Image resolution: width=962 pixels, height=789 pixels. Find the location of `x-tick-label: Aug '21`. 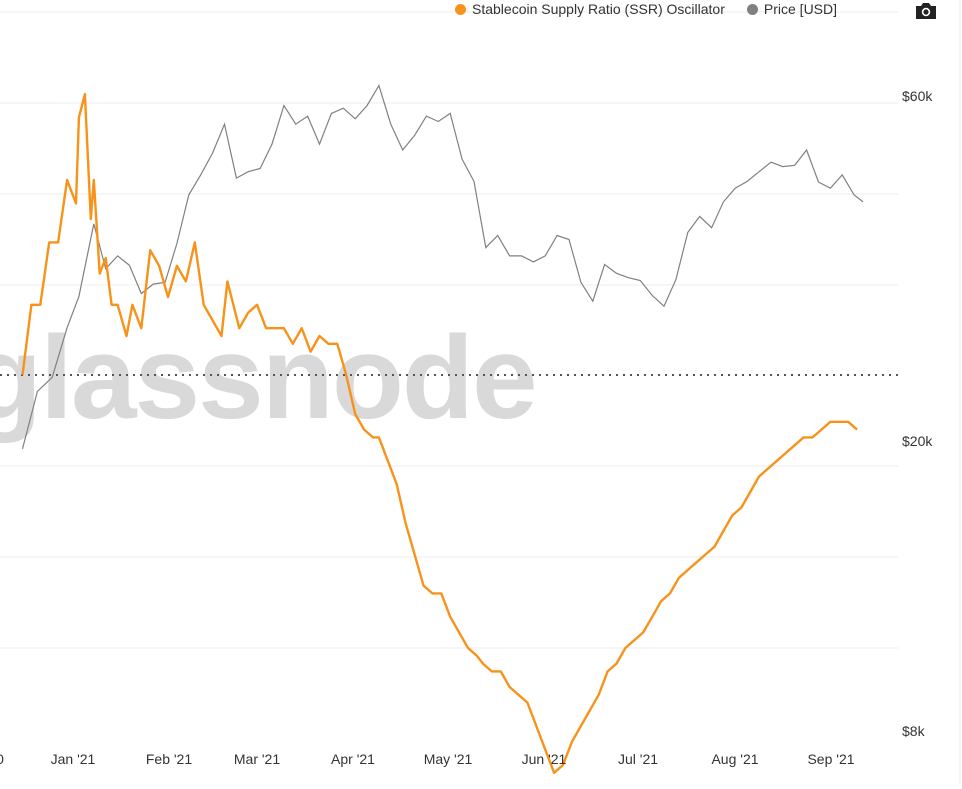

x-tick-label: Aug '21 is located at coordinates (734, 759).